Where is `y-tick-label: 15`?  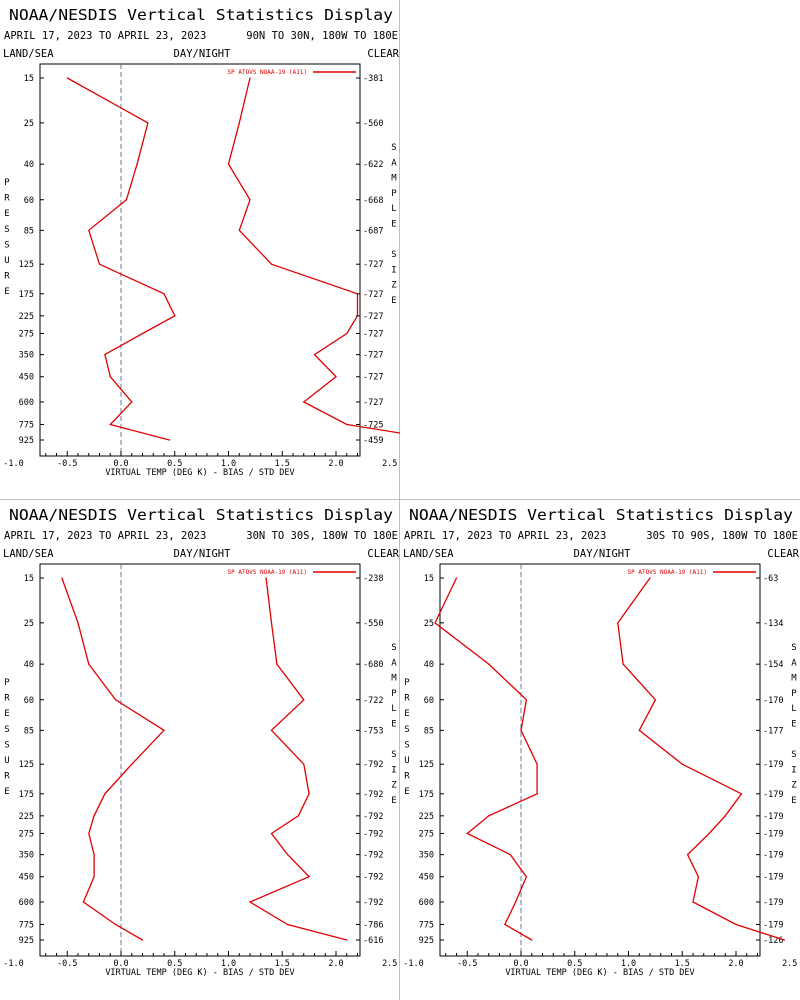 y-tick-label: 15 is located at coordinates (29, 579).